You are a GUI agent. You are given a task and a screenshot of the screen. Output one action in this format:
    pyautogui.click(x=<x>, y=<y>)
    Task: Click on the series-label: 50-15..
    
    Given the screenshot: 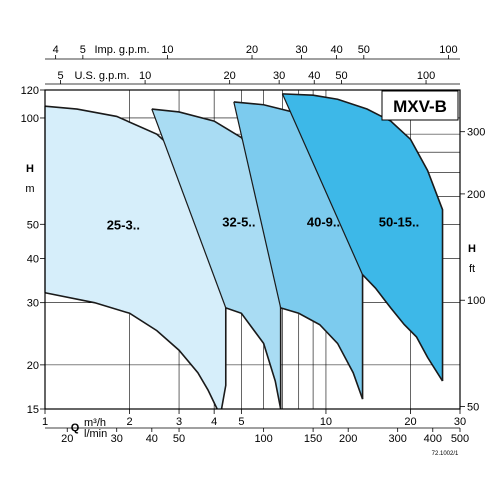 What is the action you would take?
    pyautogui.click(x=399, y=221)
    